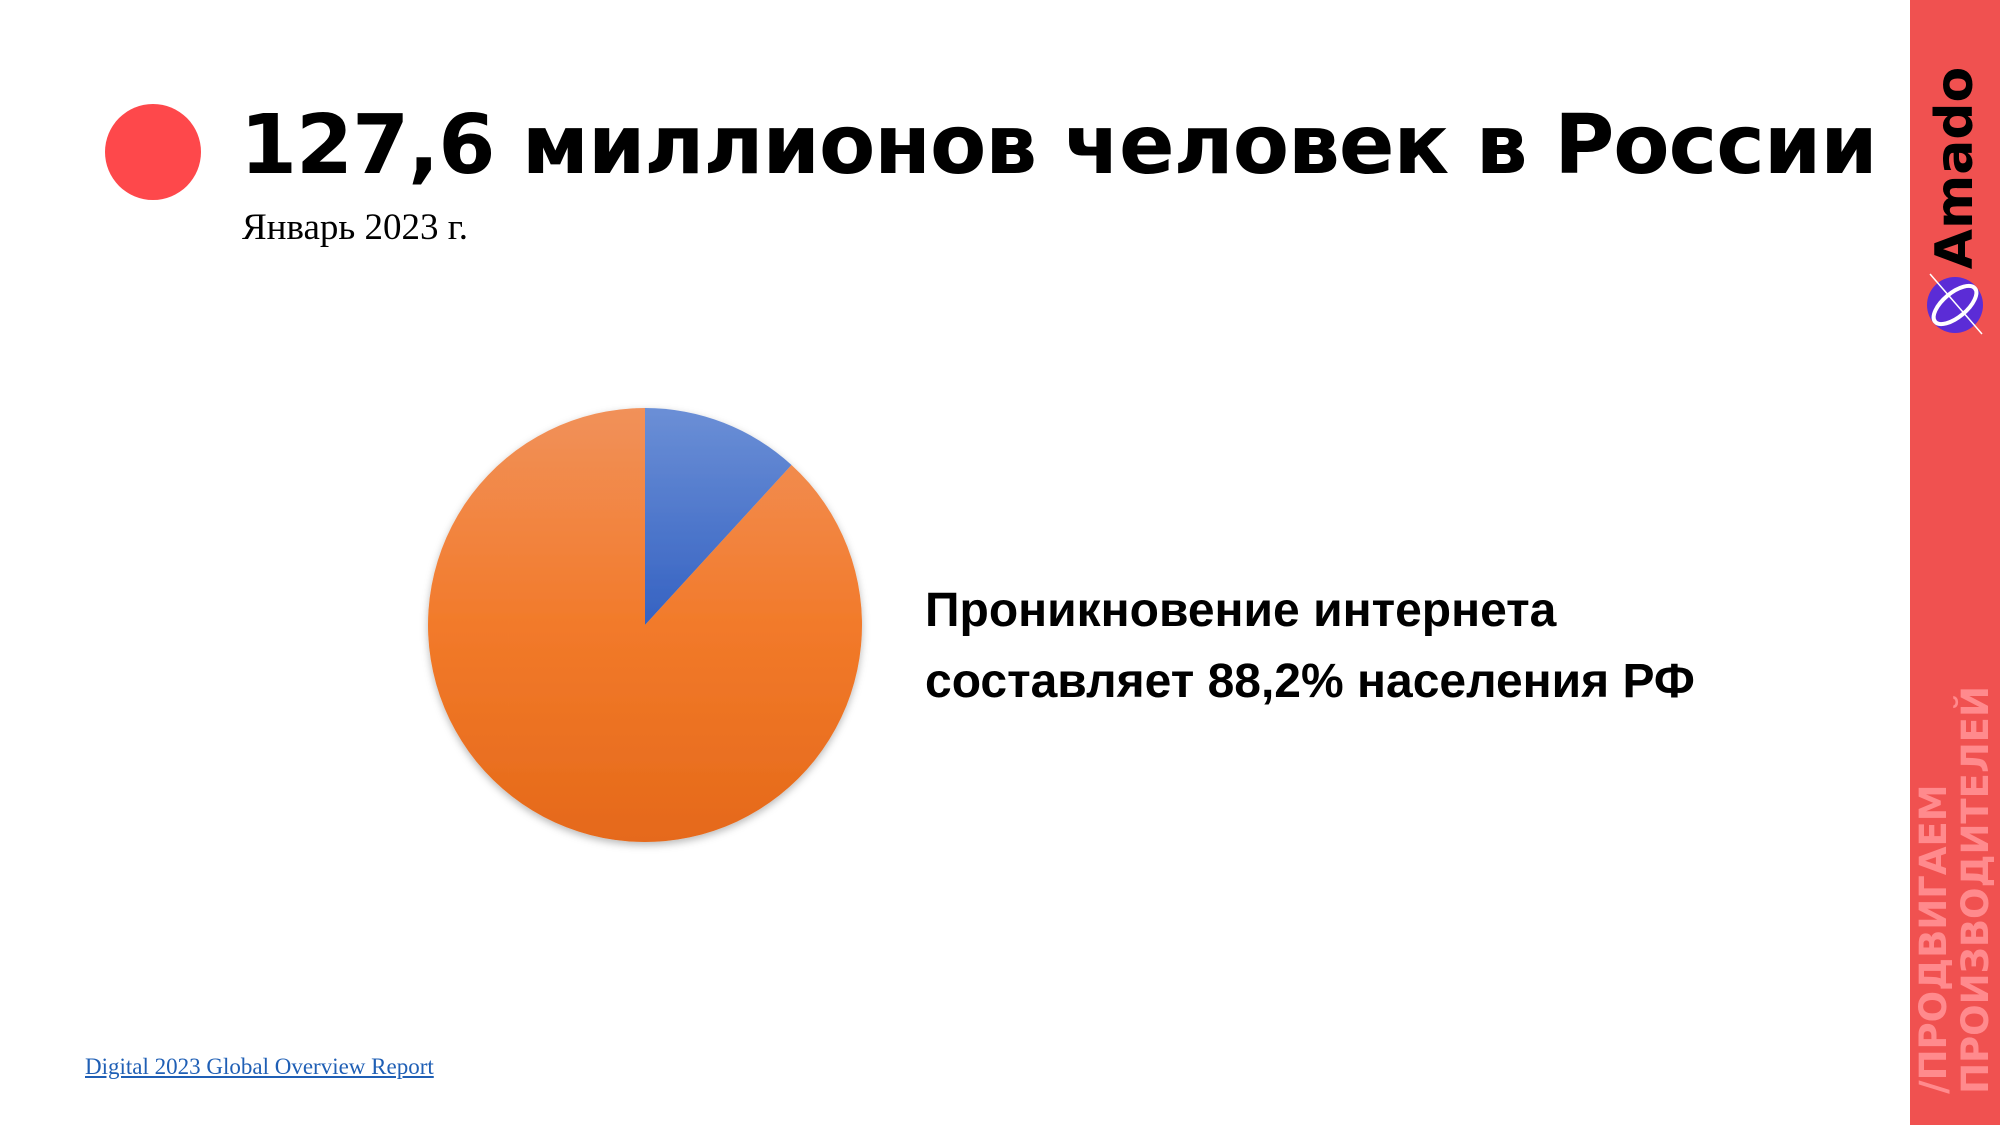  Describe the element at coordinates (1975, 890) in the screenshot. I see `slogan-line-2: ПРОИЗВОДИТЕЛЕЙ` at that location.